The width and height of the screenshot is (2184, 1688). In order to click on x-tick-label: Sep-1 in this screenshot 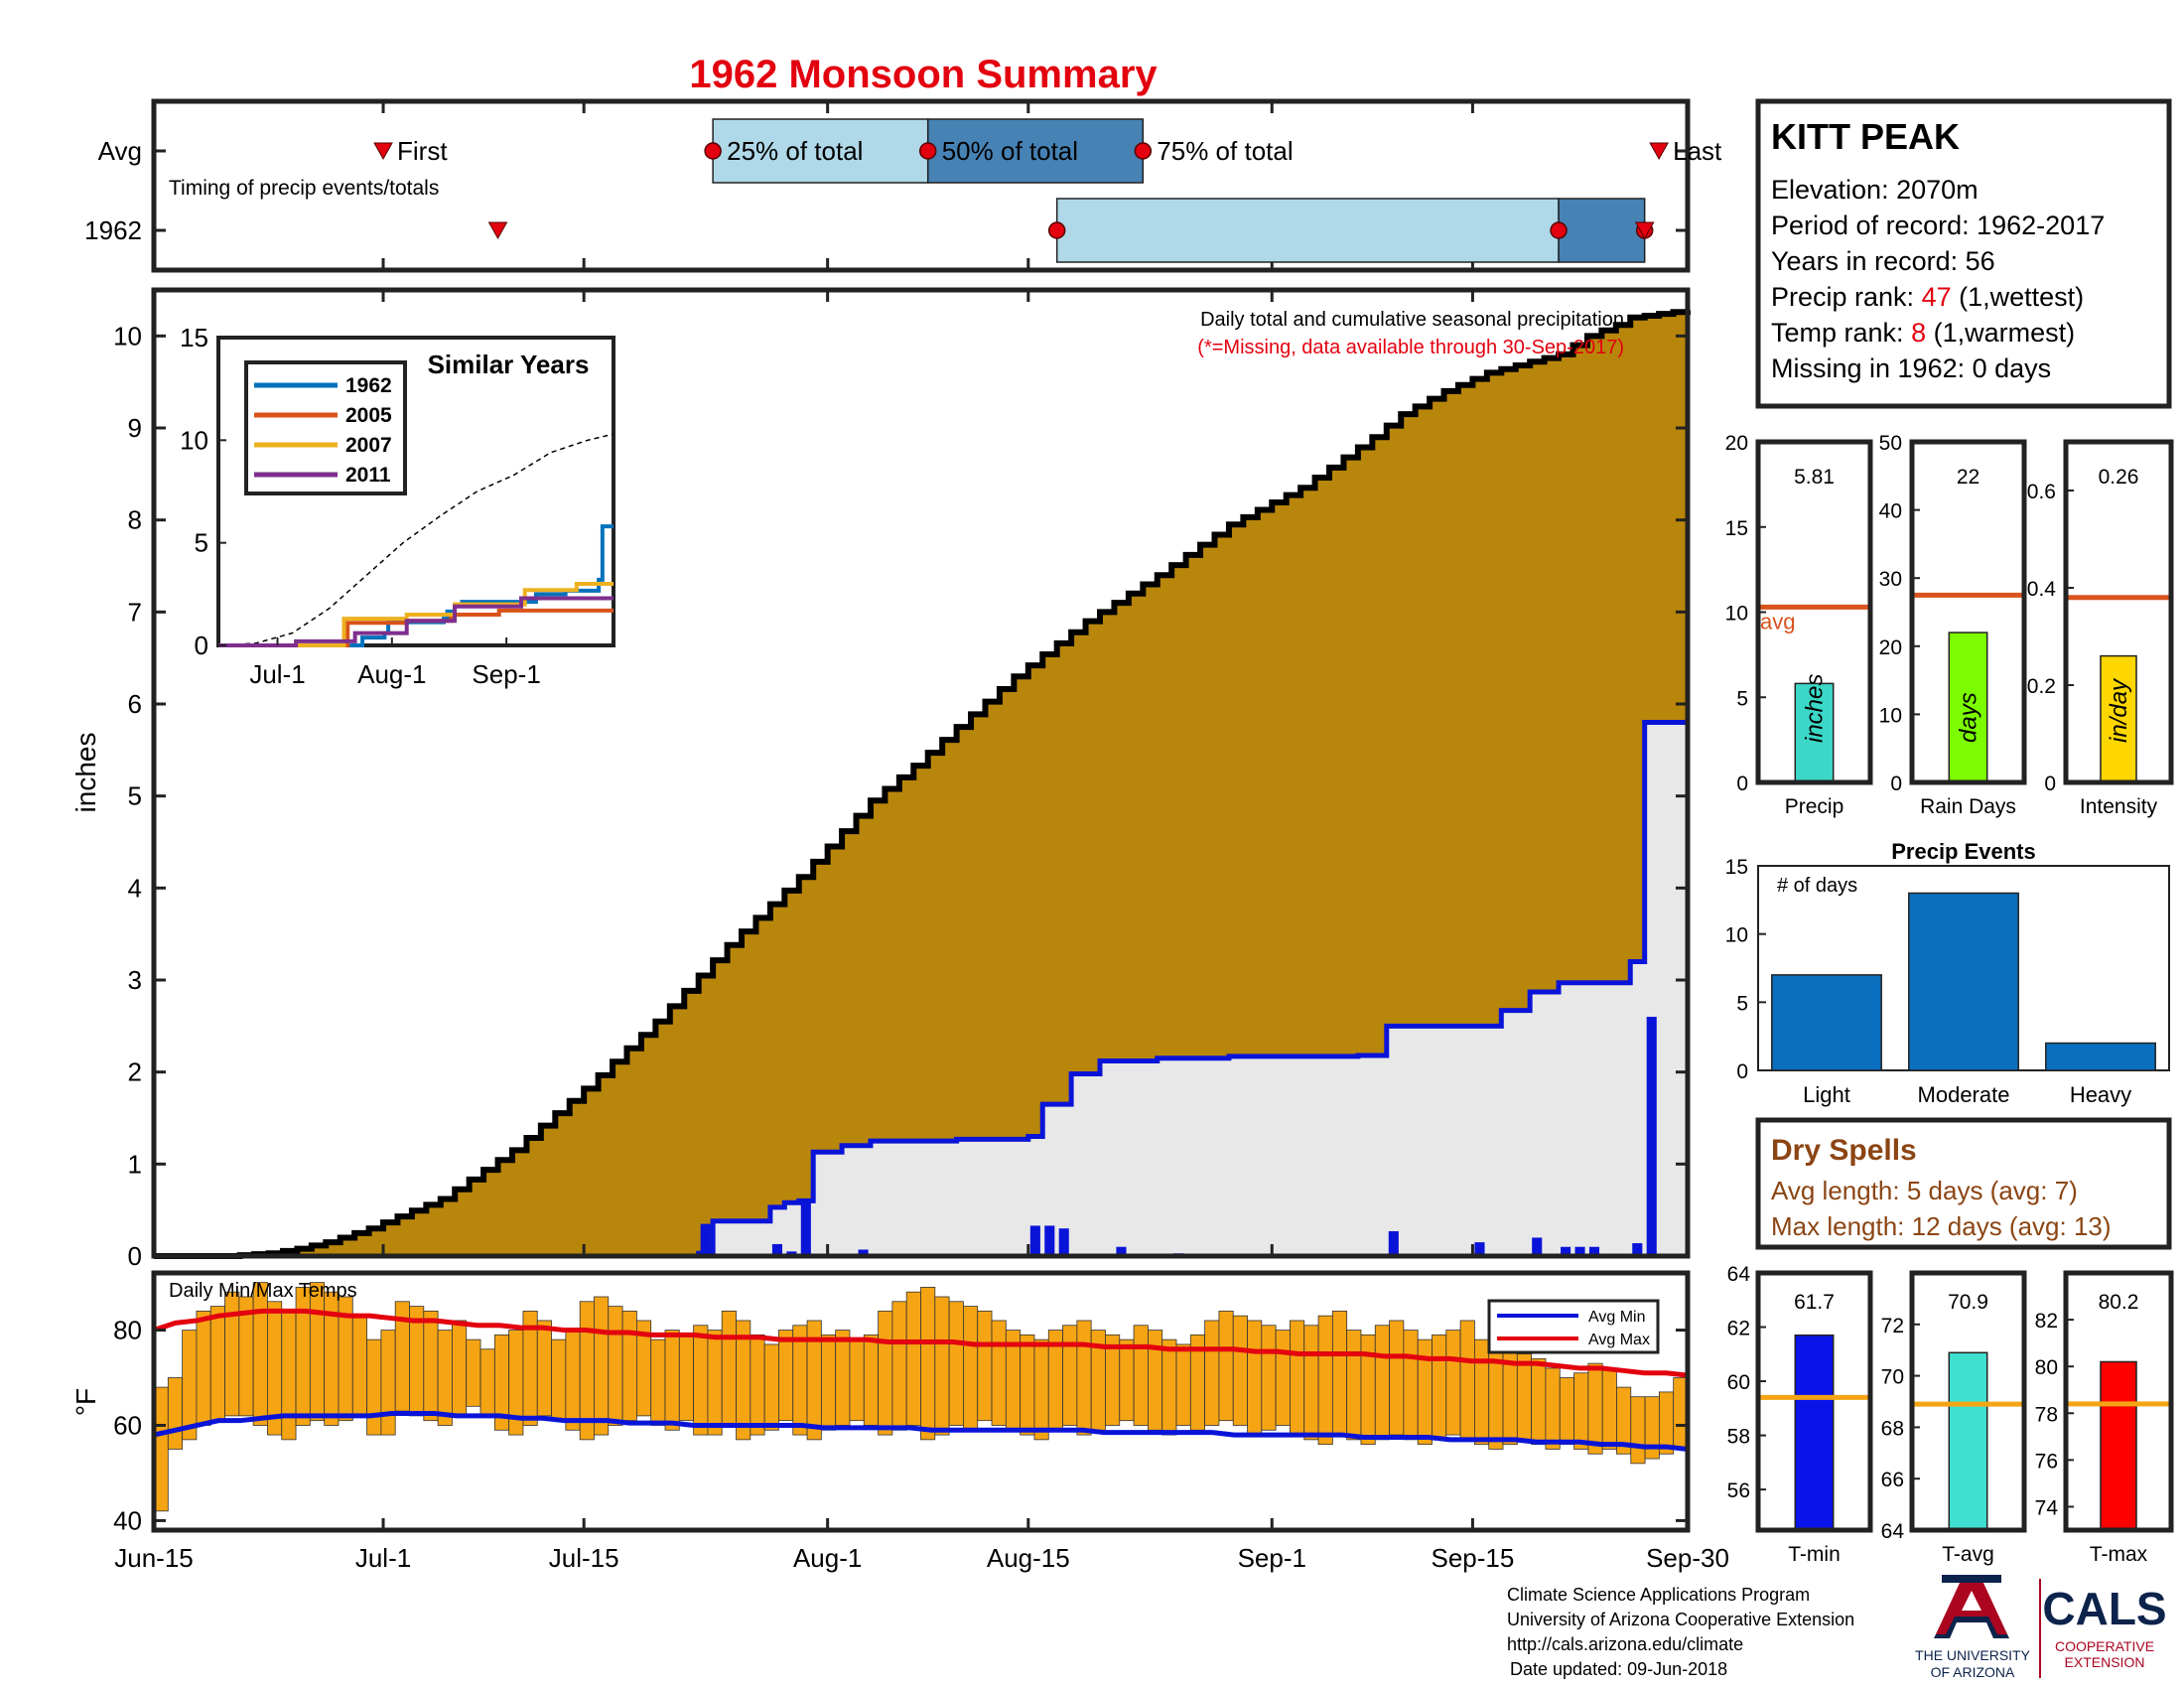, I will do `click(1272, 1558)`.